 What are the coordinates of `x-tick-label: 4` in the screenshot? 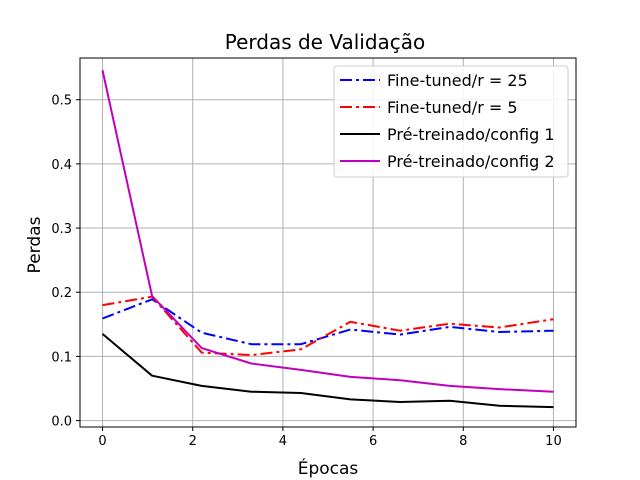 It's located at (283, 441).